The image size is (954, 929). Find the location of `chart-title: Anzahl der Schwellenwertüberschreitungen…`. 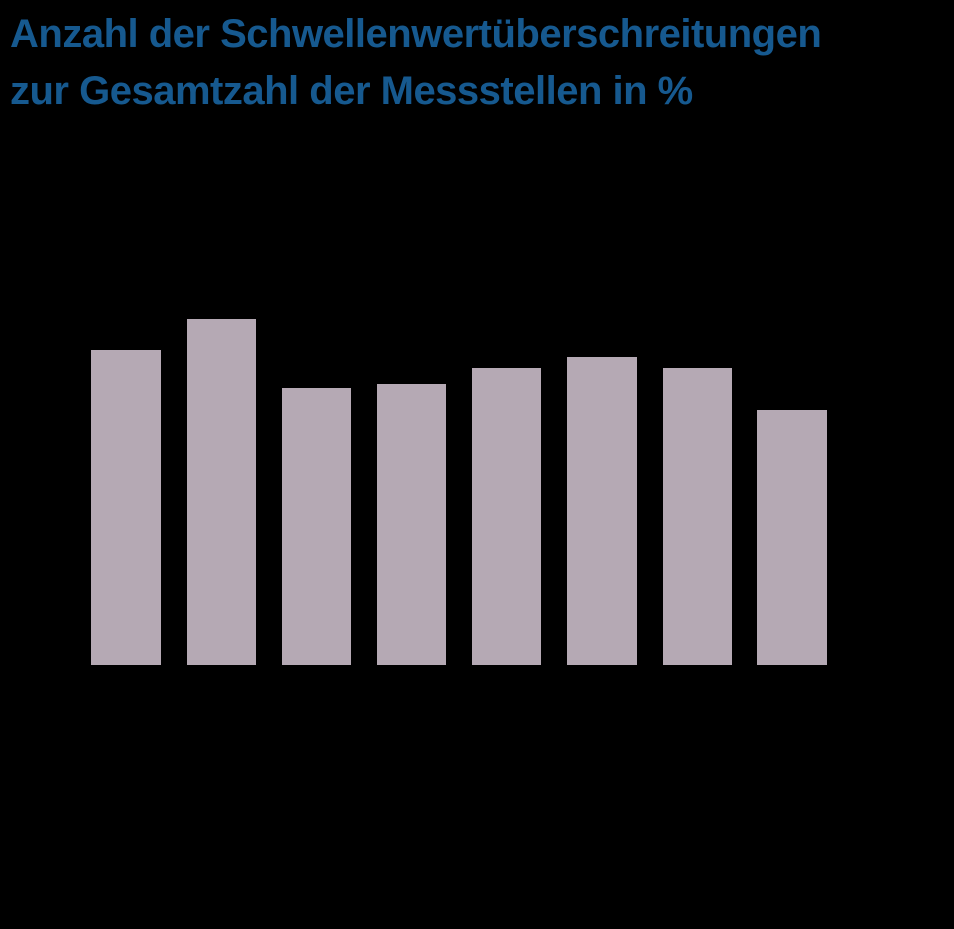

chart-title: Anzahl der Schwellenwertüberschreitungen… is located at coordinates (482, 63).